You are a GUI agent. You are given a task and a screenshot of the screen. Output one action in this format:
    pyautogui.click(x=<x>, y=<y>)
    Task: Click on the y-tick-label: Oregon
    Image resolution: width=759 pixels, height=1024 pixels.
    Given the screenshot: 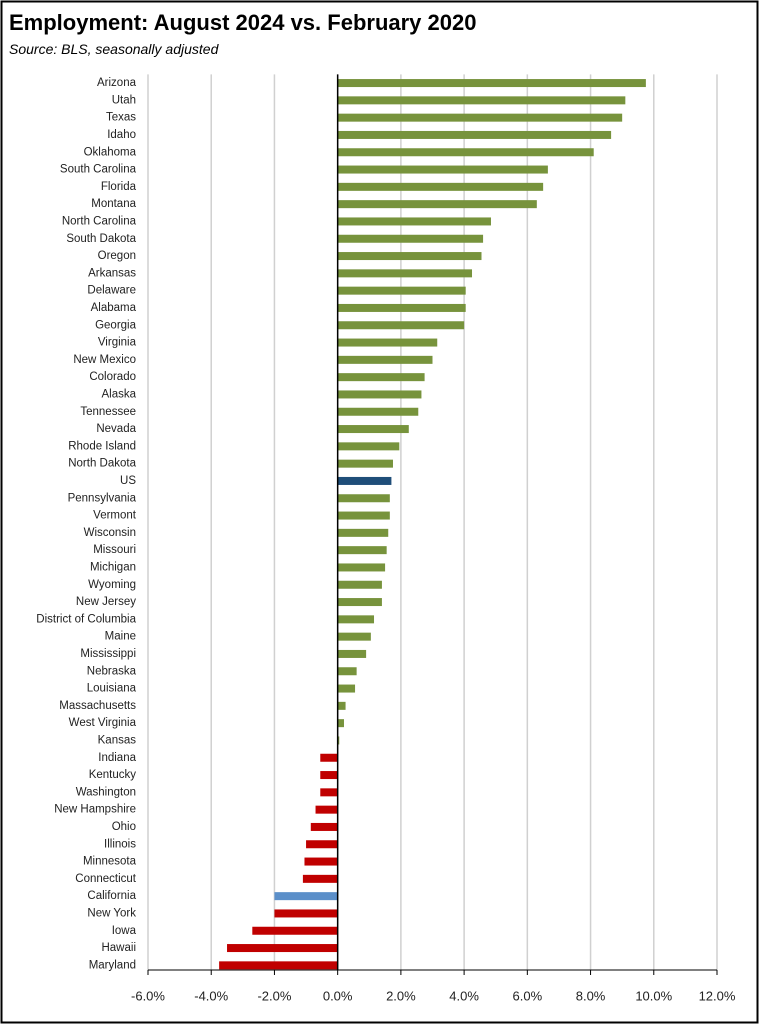 What is the action you would take?
    pyautogui.click(x=117, y=256)
    